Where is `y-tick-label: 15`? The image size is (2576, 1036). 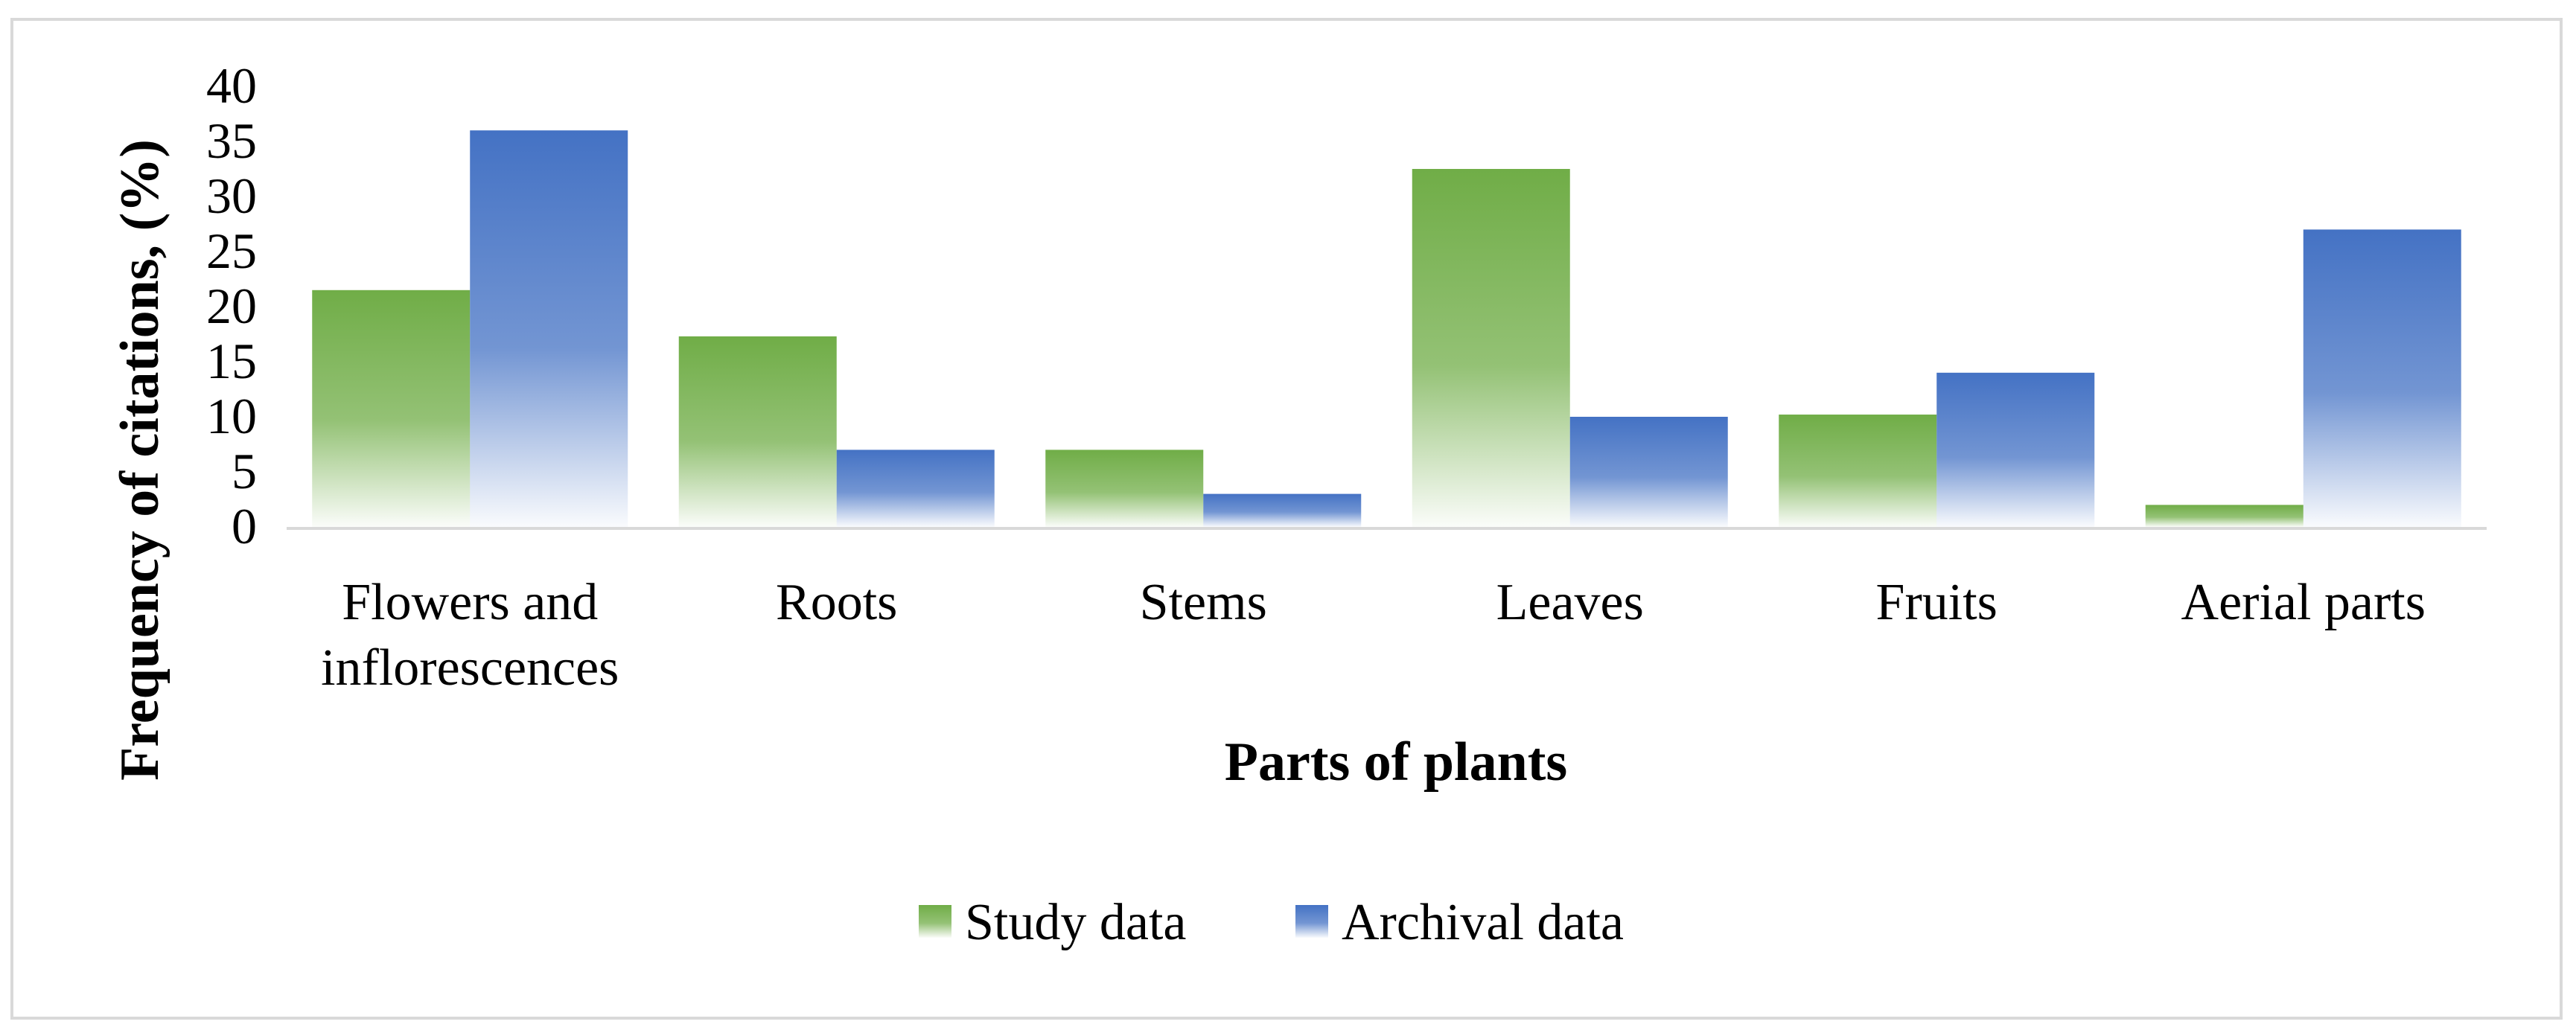 y-tick-label: 15 is located at coordinates (231, 361).